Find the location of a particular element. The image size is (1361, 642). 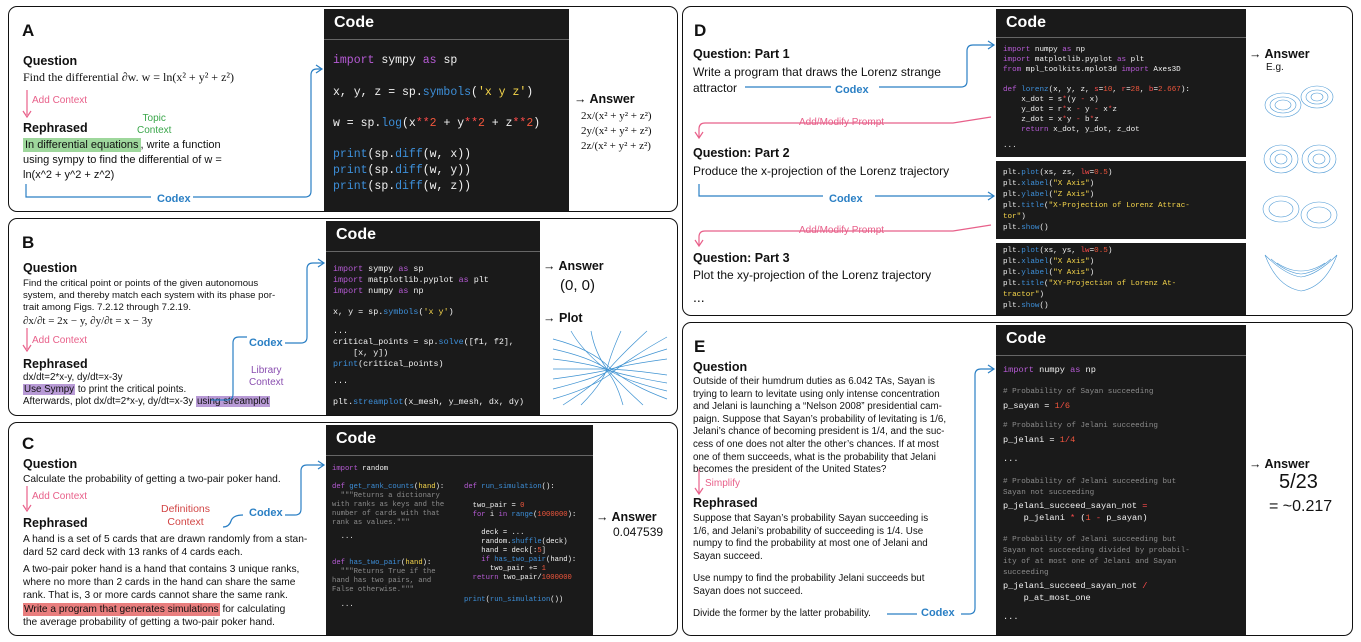

code-line: import numpy as np is located at coordinates (1044, 50).